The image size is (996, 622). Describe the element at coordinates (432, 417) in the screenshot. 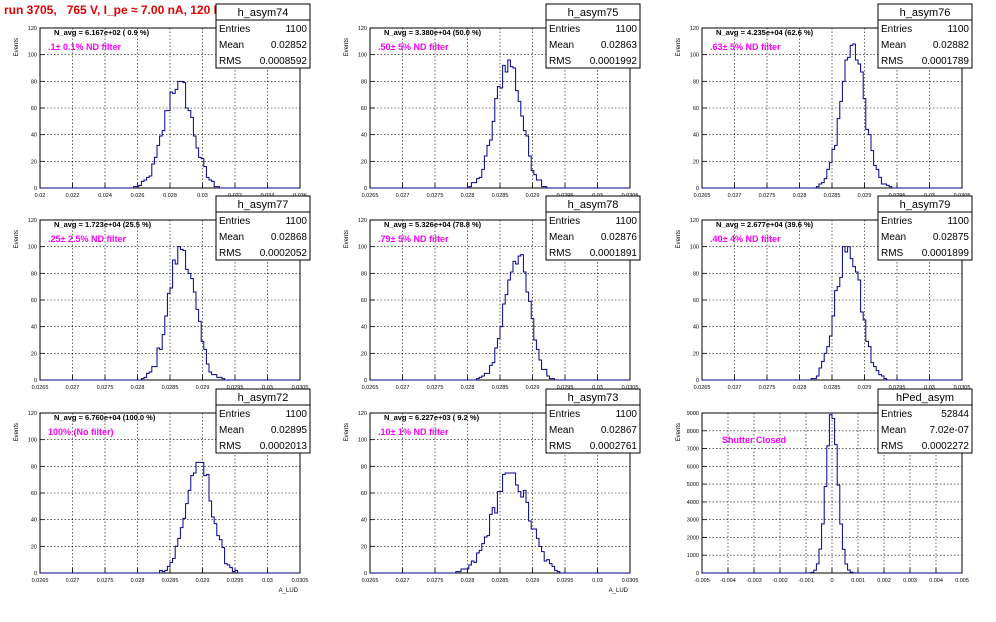

I see `n-avg-label: N_avg = 6.227e+03 ( 9.2 %)` at that location.